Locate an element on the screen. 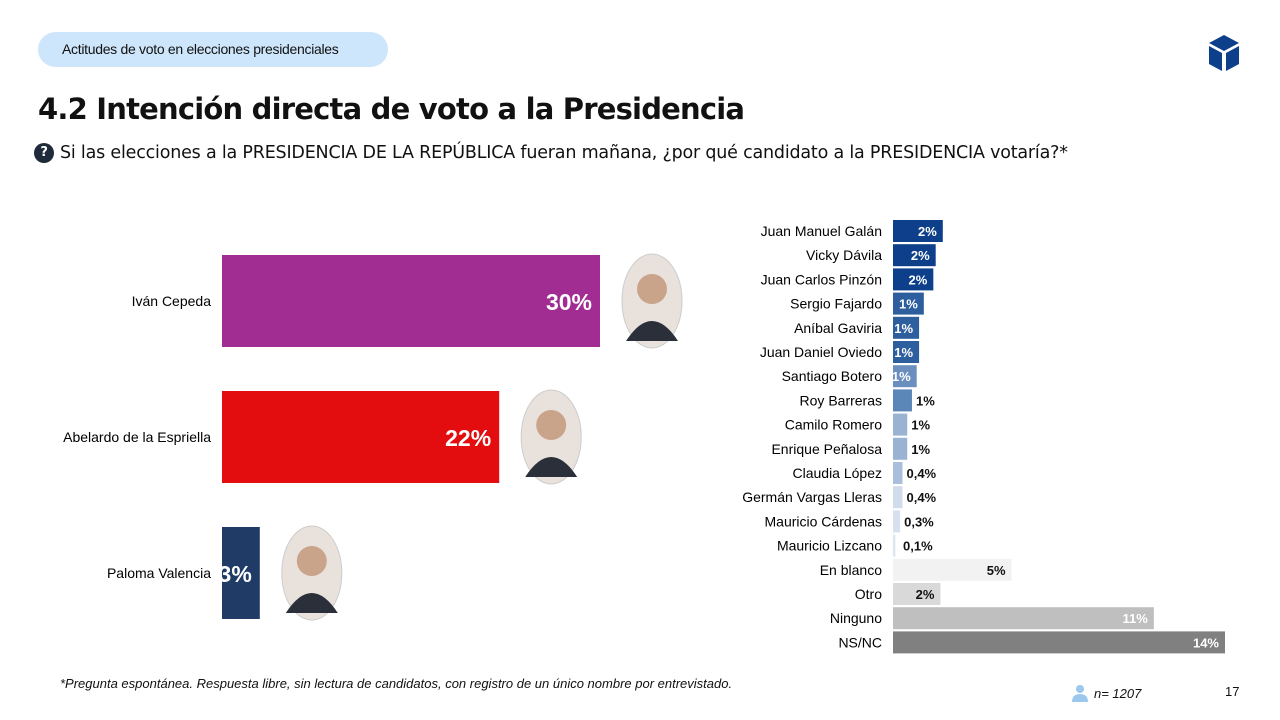  sample-size: n= 1207 is located at coordinates (1106, 693).